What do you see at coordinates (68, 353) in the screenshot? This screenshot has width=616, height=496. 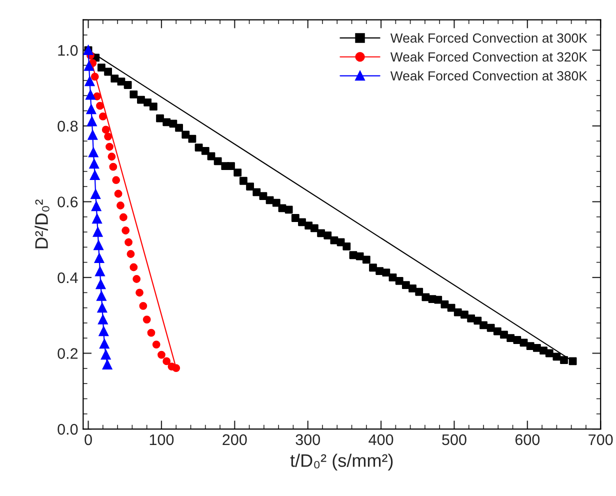 I see `y-tick-label: 0.2` at bounding box center [68, 353].